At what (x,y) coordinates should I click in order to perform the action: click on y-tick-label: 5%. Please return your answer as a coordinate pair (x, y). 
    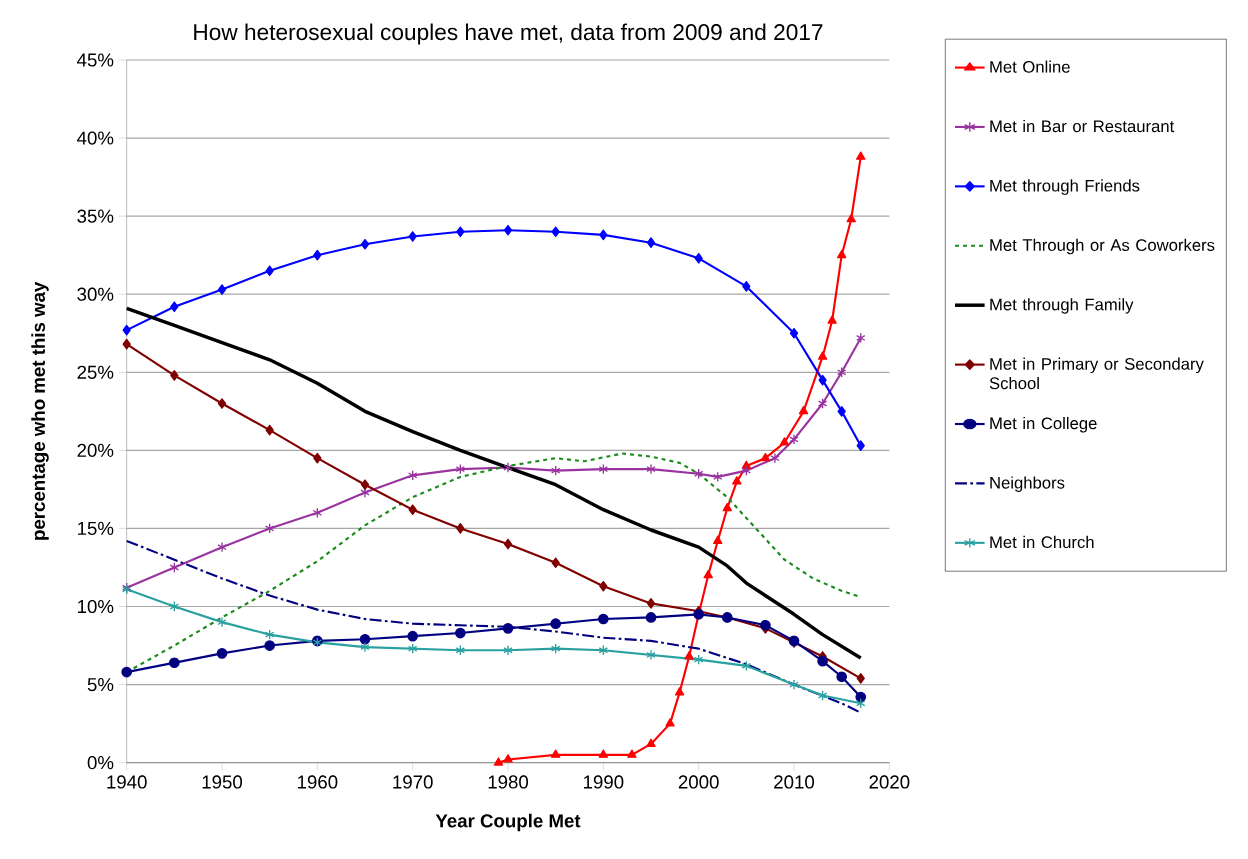
    Looking at the image, I should click on (100, 685).